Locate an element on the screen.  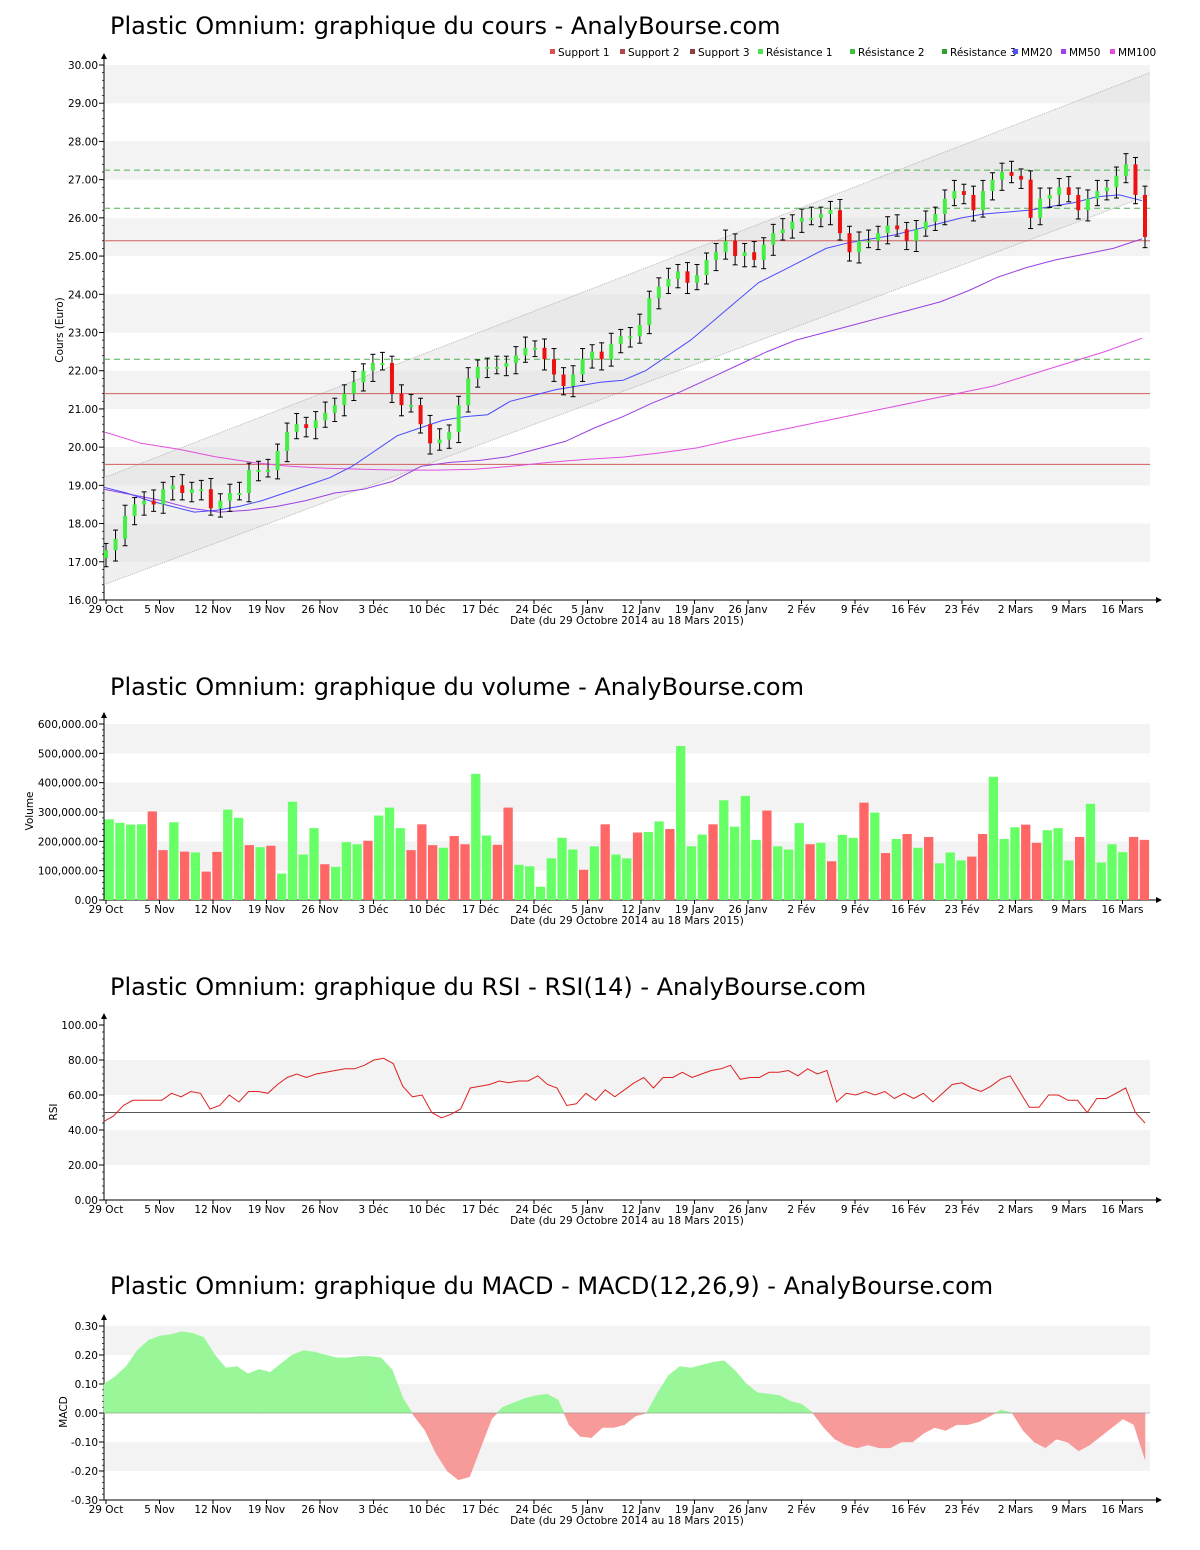
rsi-line is located at coordinates (624, 1090).